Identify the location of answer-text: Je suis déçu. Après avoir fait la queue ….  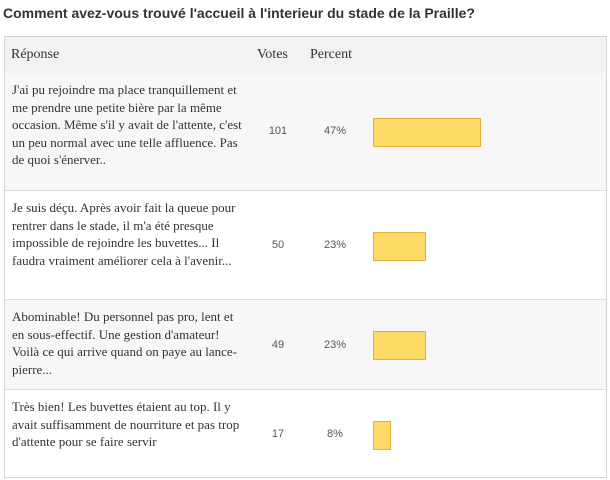
(124, 234).